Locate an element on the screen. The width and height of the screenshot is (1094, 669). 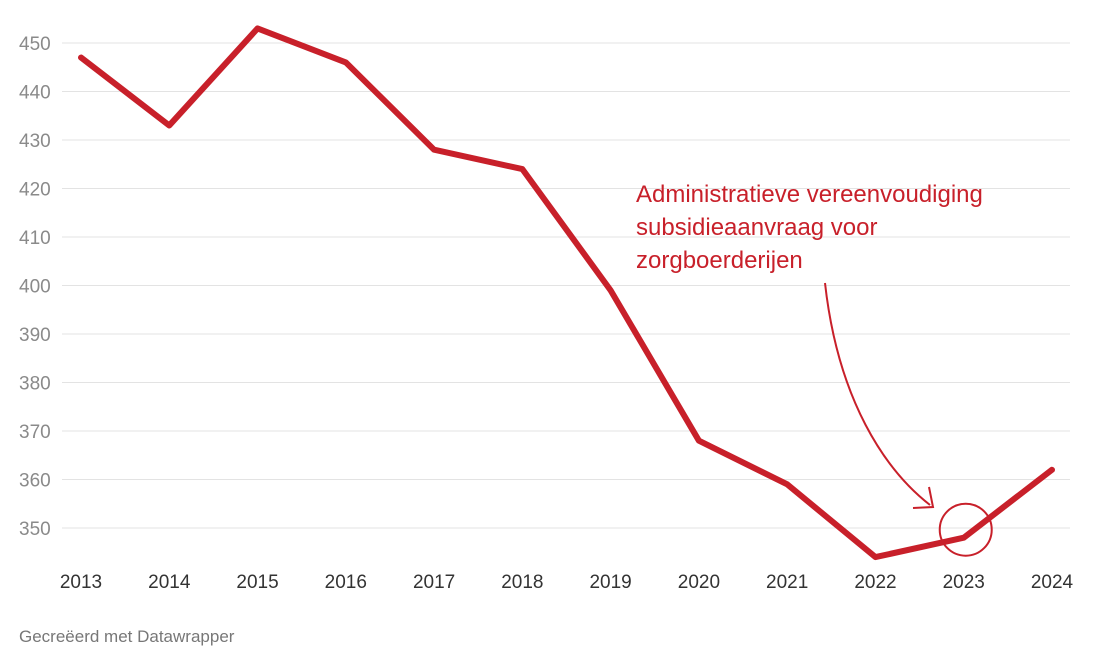
y-tick-label: 430 is located at coordinates (35, 141).